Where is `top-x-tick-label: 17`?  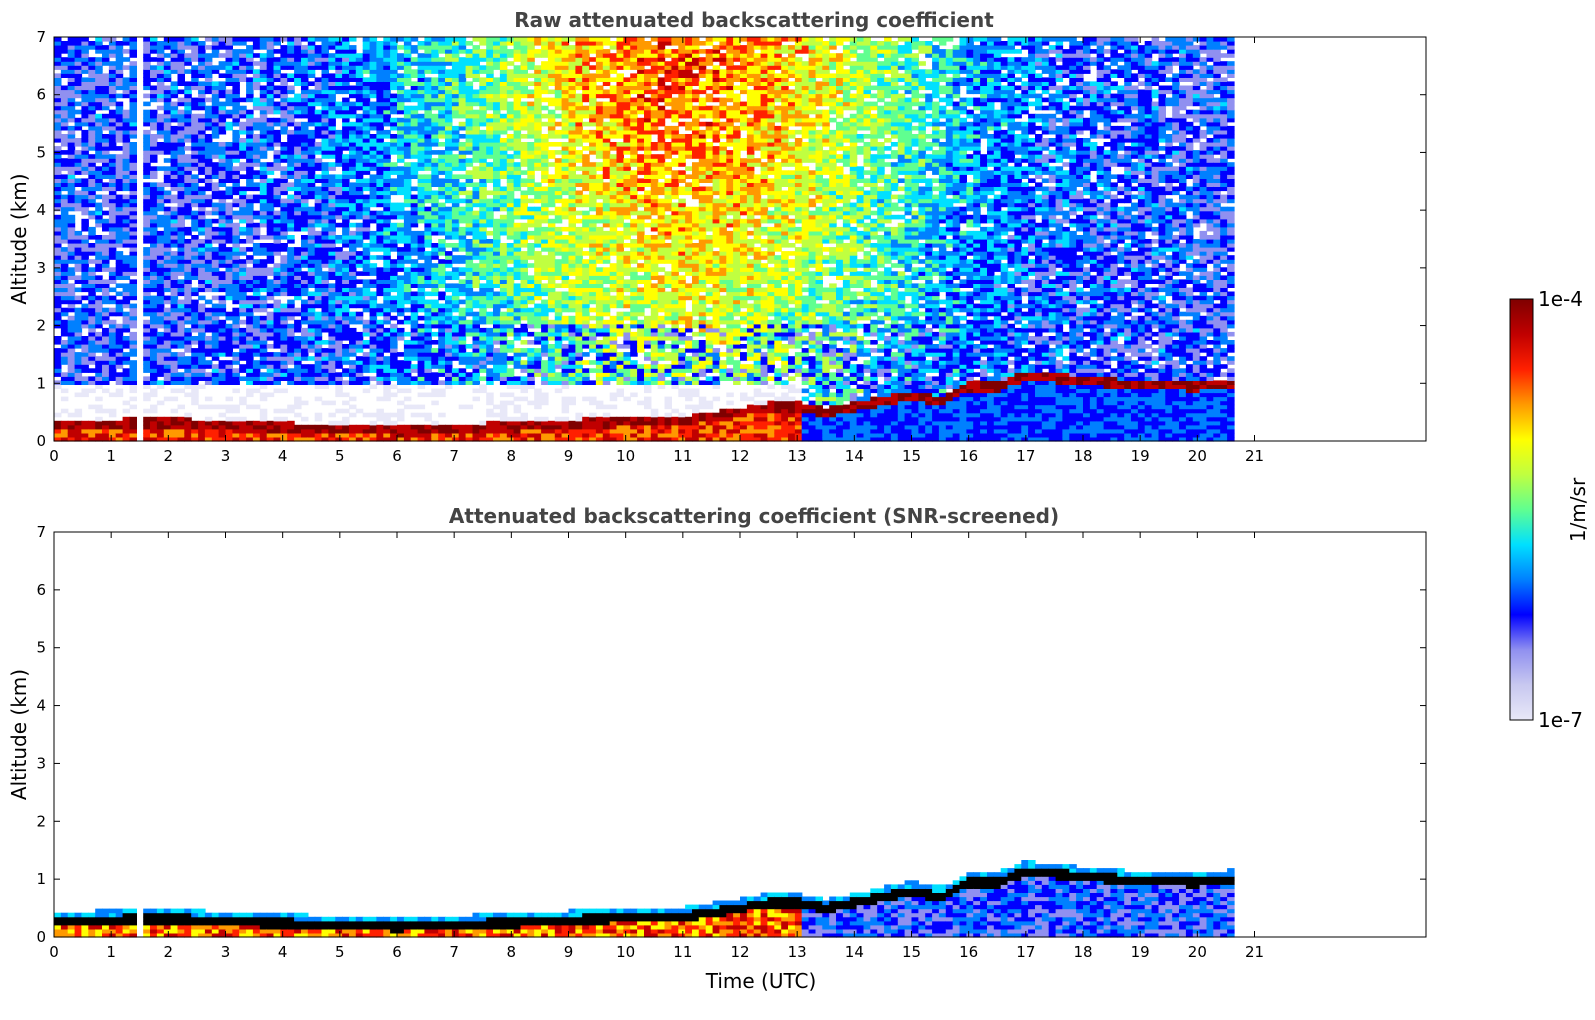 top-x-tick-label: 17 is located at coordinates (1025, 456).